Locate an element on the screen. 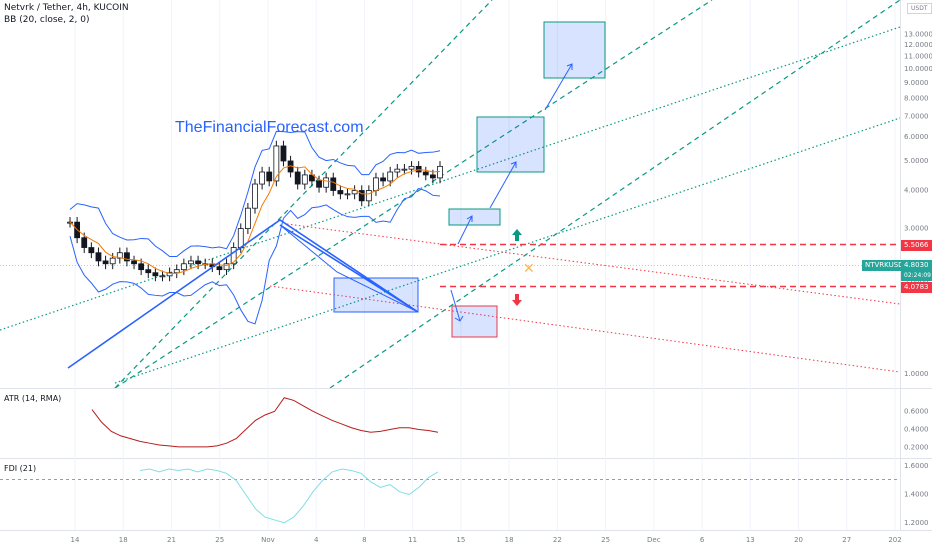  time-axis-ticks: 14 18 21 25 Nov 4 8 11 15 18 22 25 Dec 6 13 20 27 202 is located at coordinates (486, 540).